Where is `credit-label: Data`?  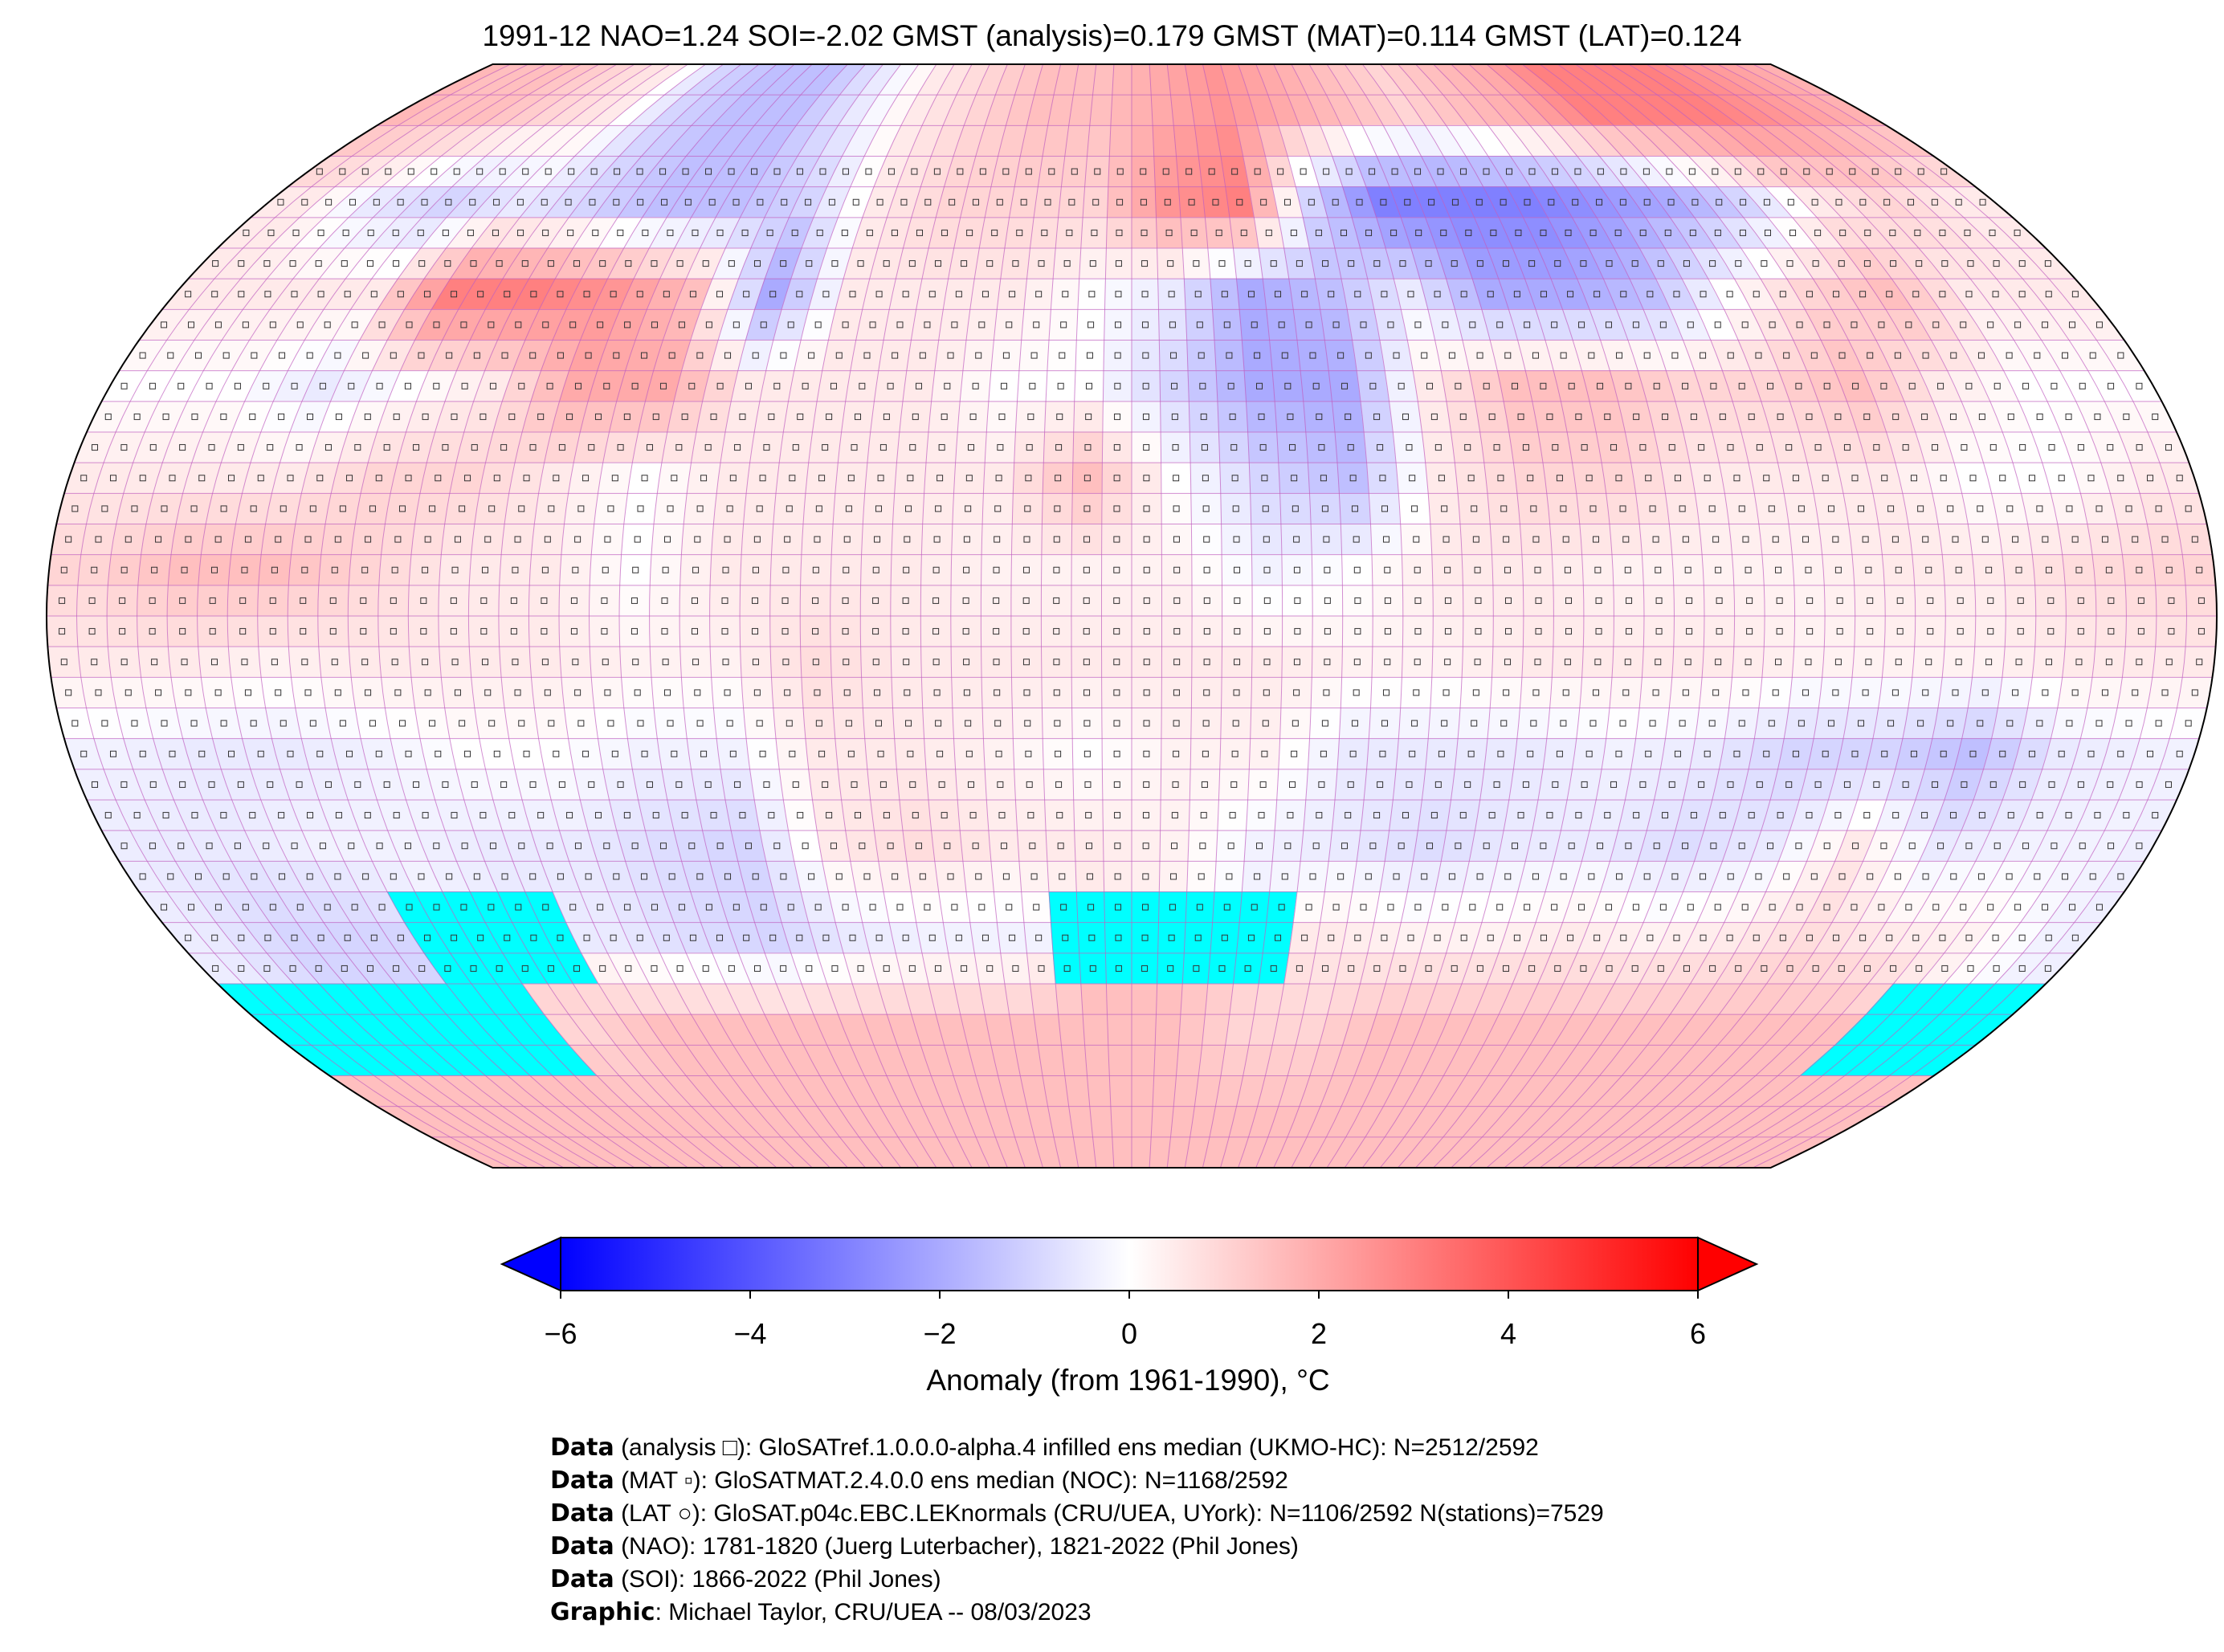
credit-label: Data is located at coordinates (582, 1579).